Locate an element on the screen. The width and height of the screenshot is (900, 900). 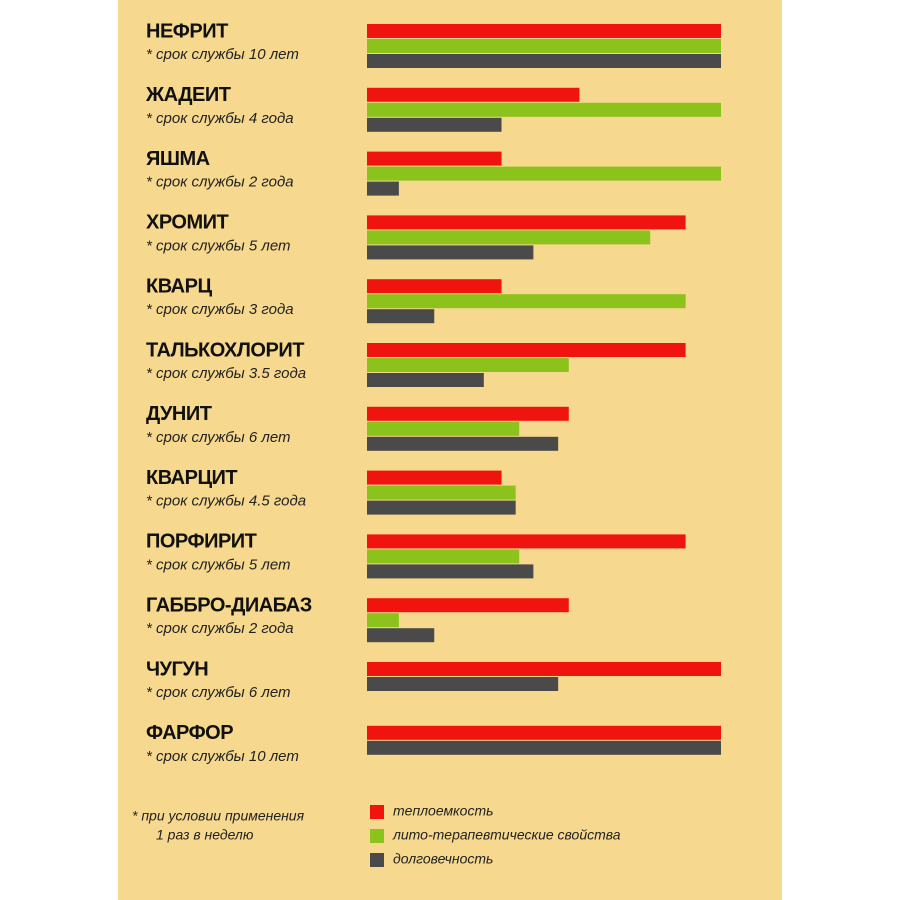
legend-label: теплоемкость is located at coordinates (443, 811).